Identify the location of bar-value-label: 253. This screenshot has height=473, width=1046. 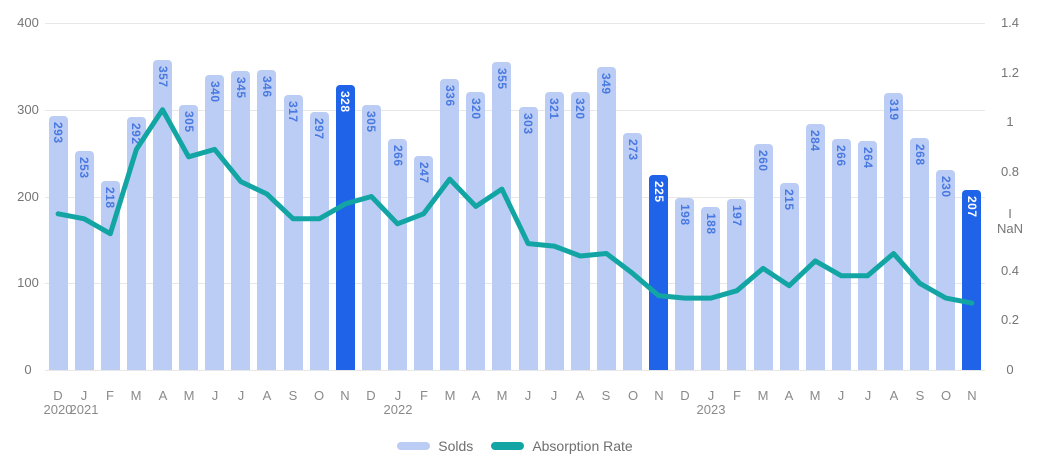
(84, 168).